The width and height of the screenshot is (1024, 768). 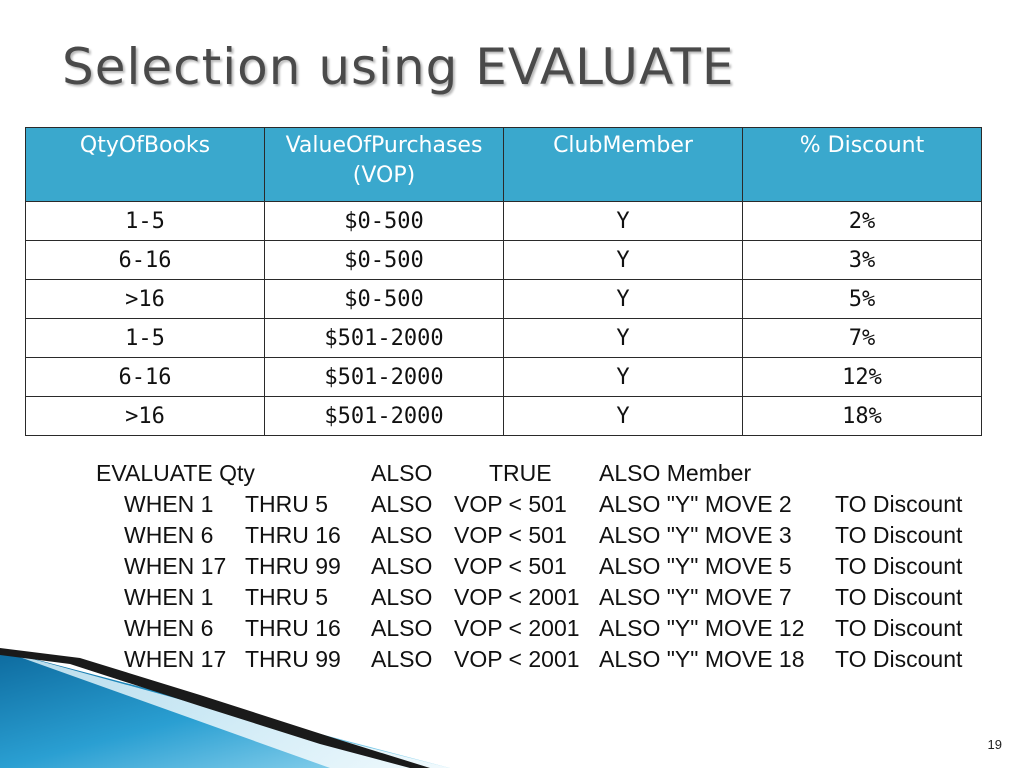 I want to click on code-member-move: ALSO "Y" MOVE 2, so click(x=695, y=504).